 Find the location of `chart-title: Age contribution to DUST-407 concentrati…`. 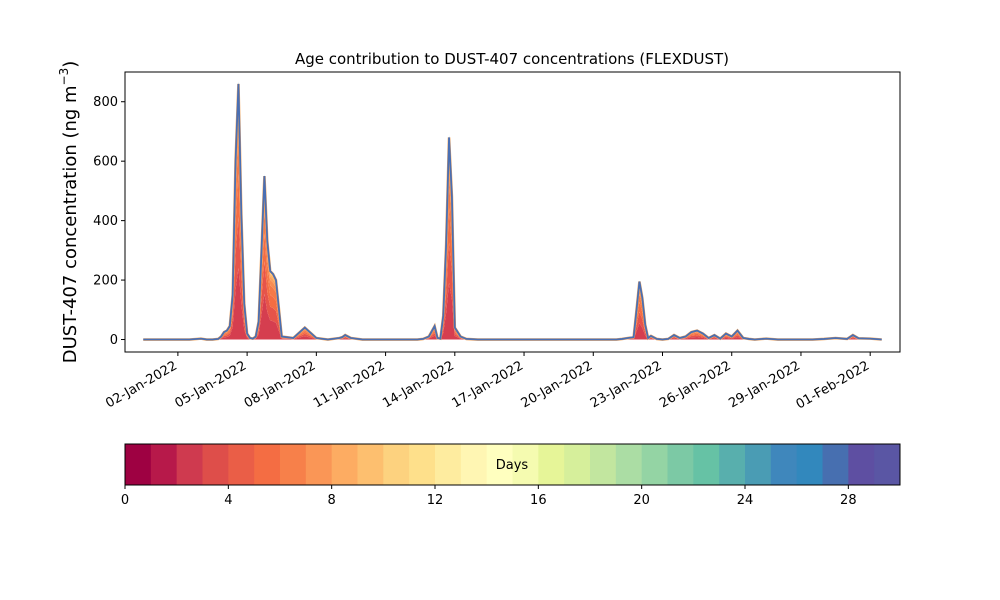

chart-title: Age contribution to DUST-407 concentrati… is located at coordinates (512, 59).